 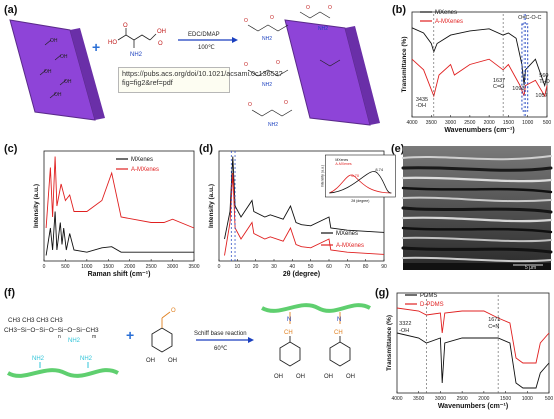 What do you see at coordinates (173, 311) in the screenshot?
I see `aldehyde-o: O` at bounding box center [173, 311].